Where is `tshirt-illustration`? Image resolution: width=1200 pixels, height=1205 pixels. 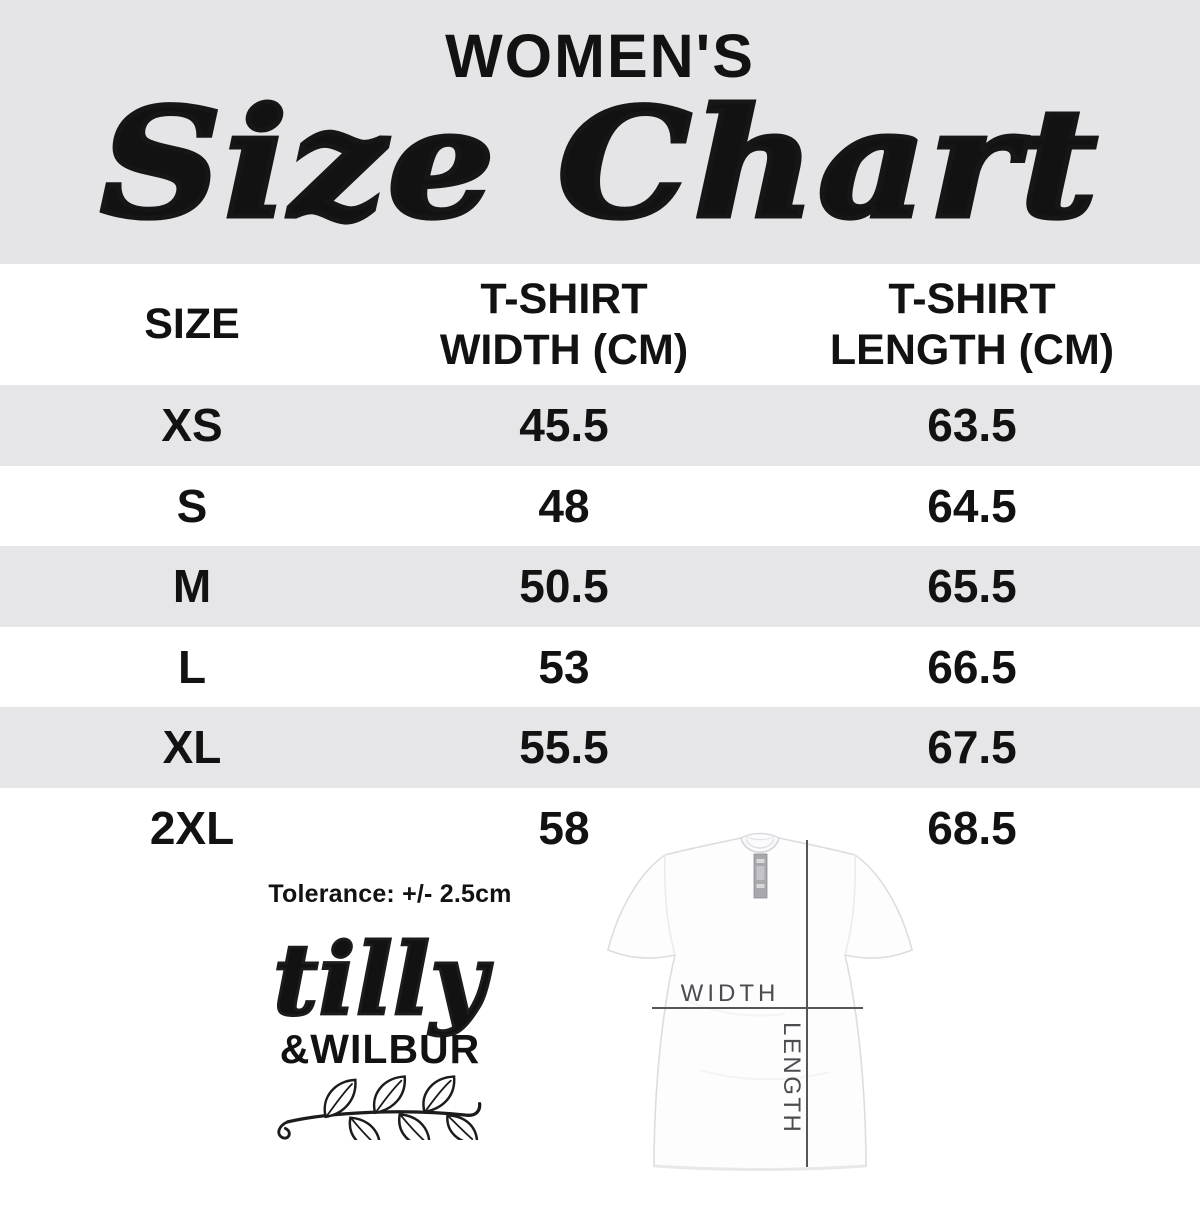
tshirt-illustration is located at coordinates (760, 1001).